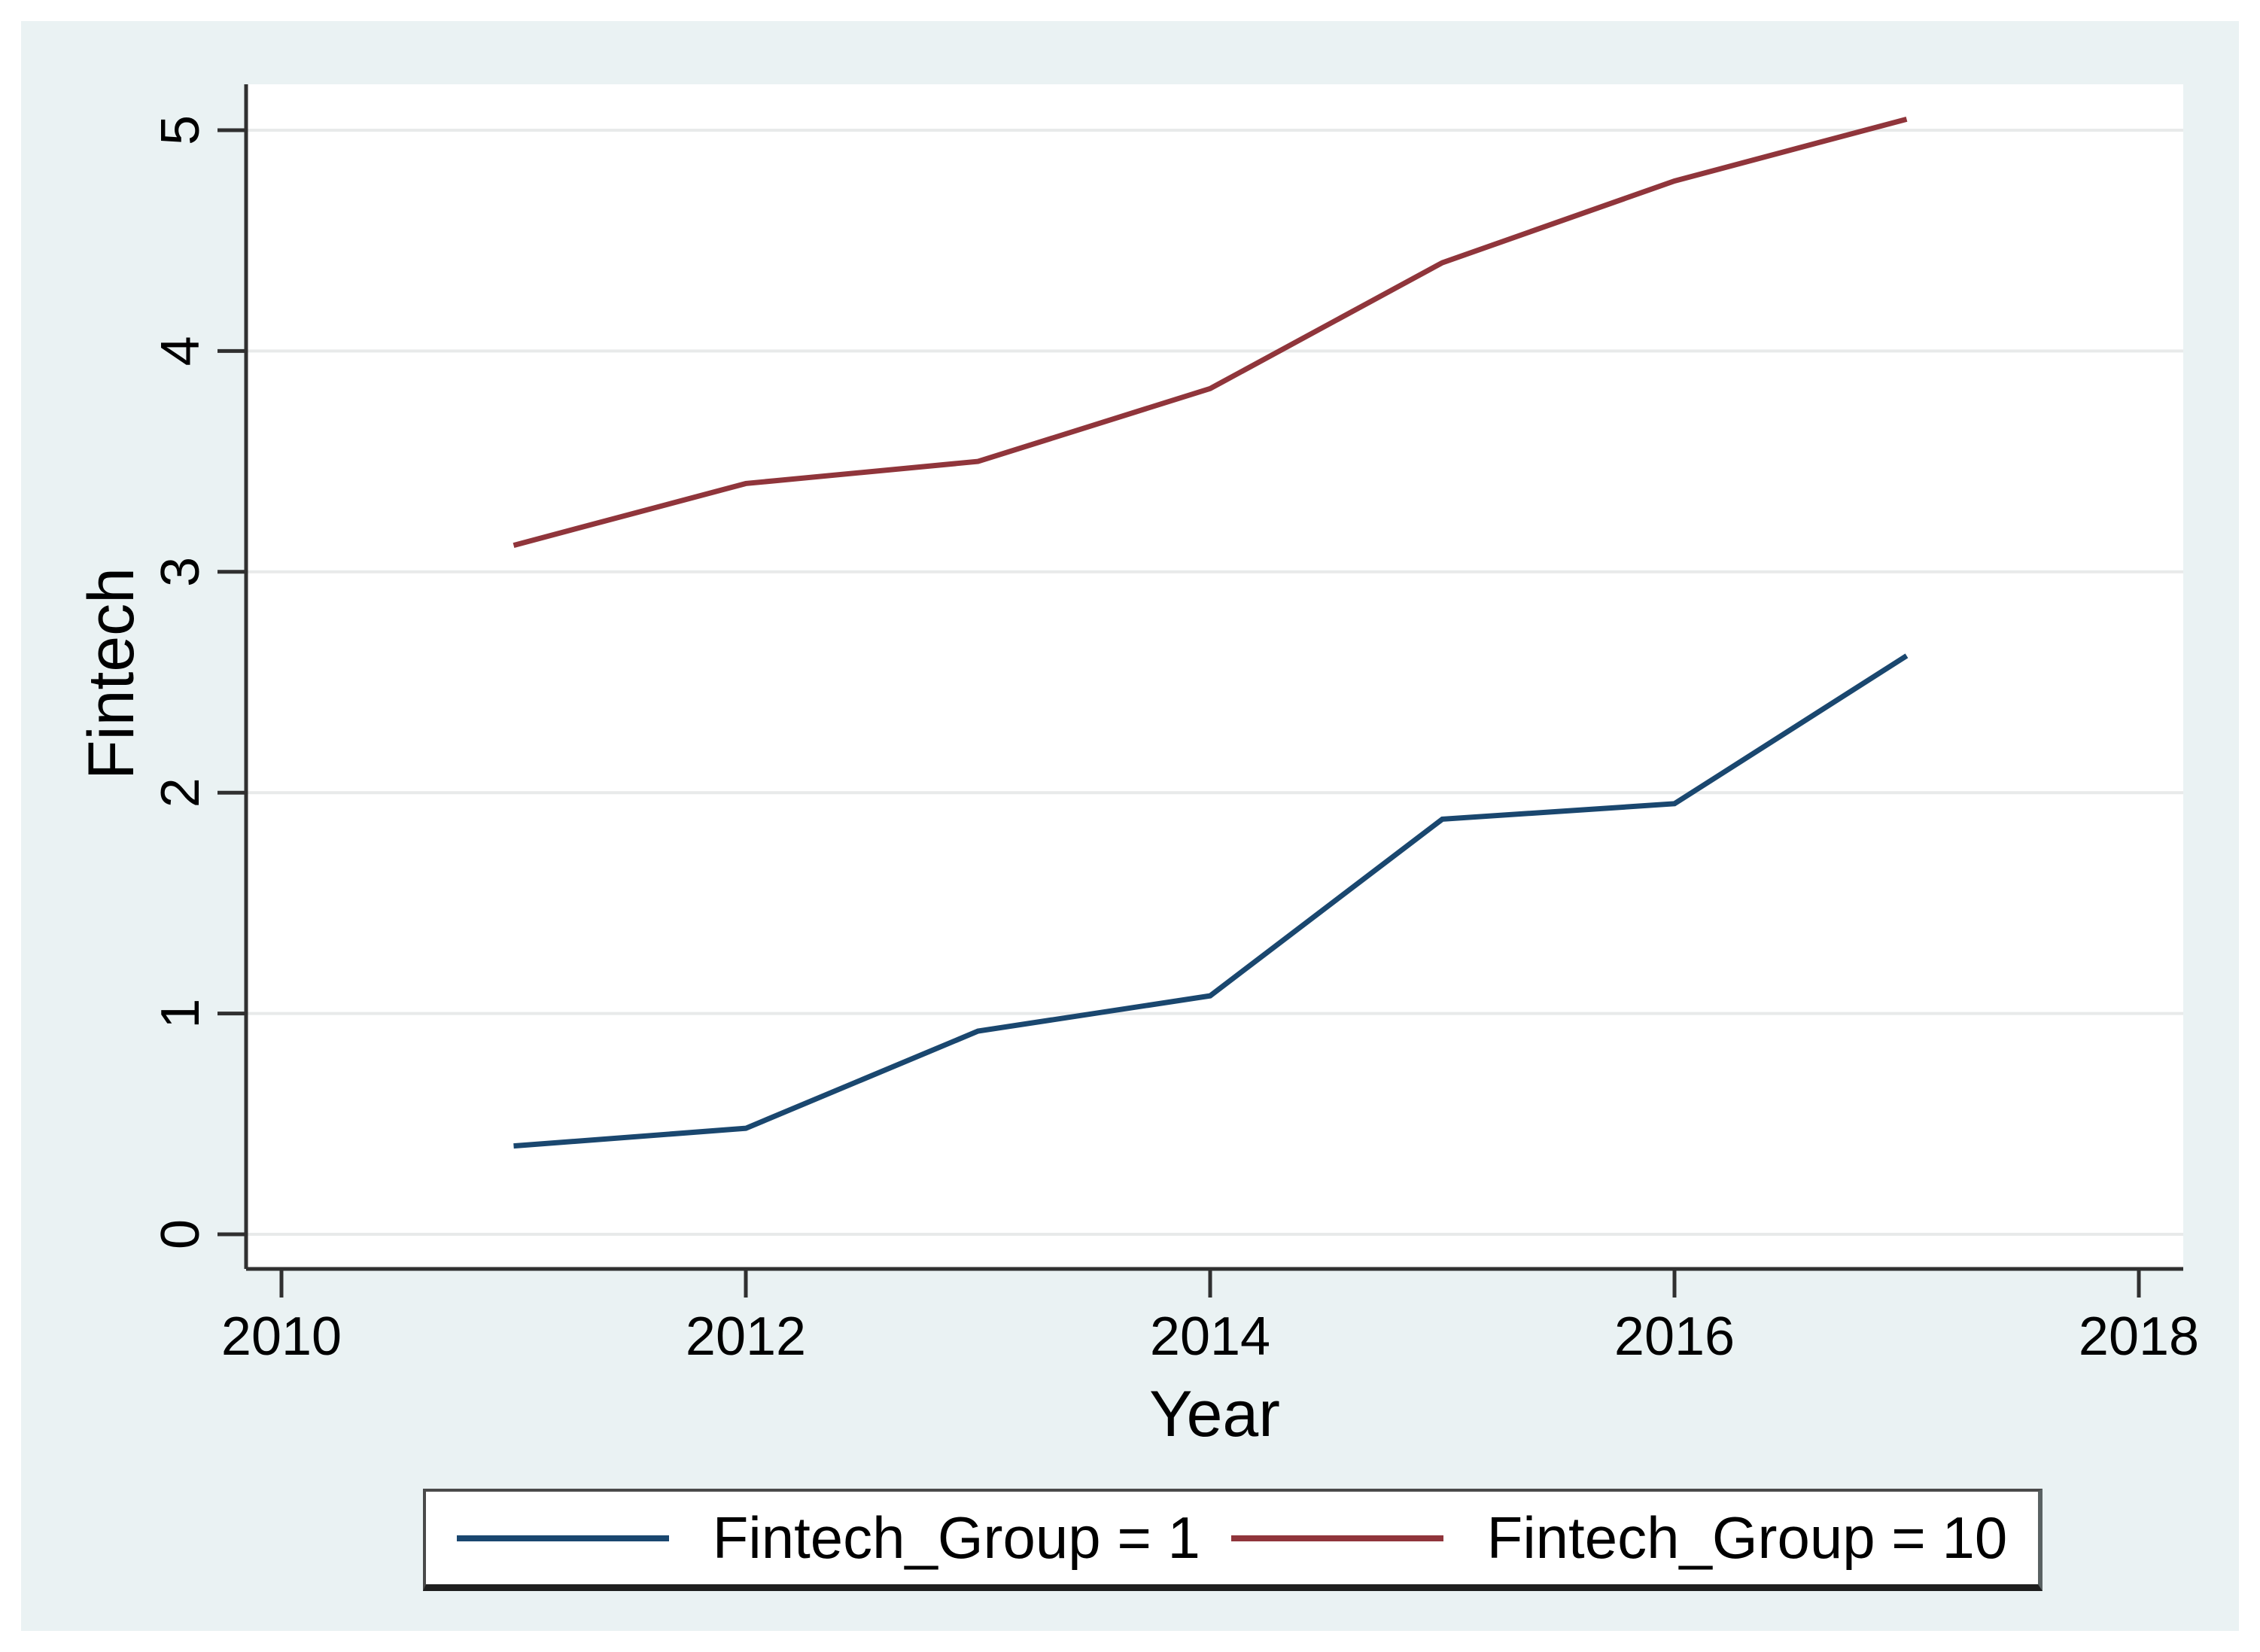  I want to click on y-tick-label-0: 0, so click(181, 1234).